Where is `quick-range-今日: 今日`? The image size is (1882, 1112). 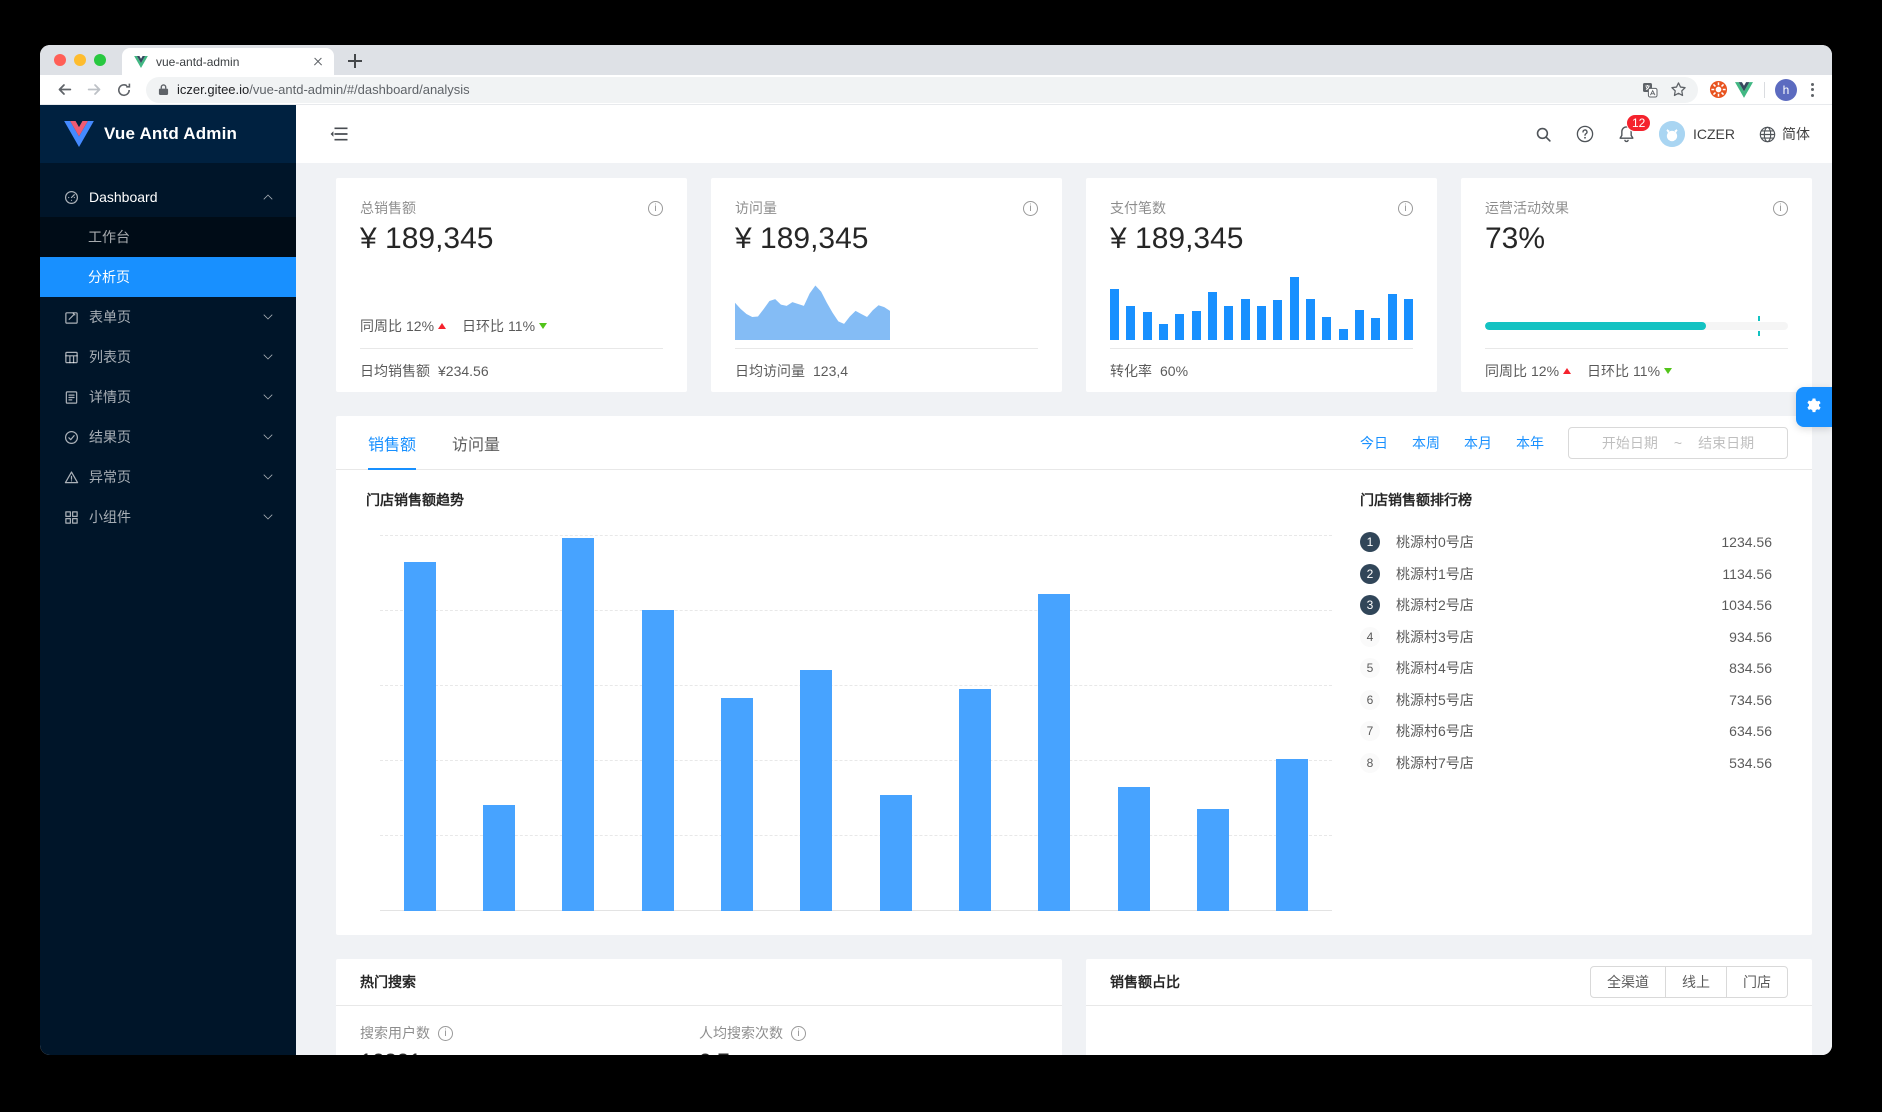
quick-range-今日: 今日 is located at coordinates (1374, 442).